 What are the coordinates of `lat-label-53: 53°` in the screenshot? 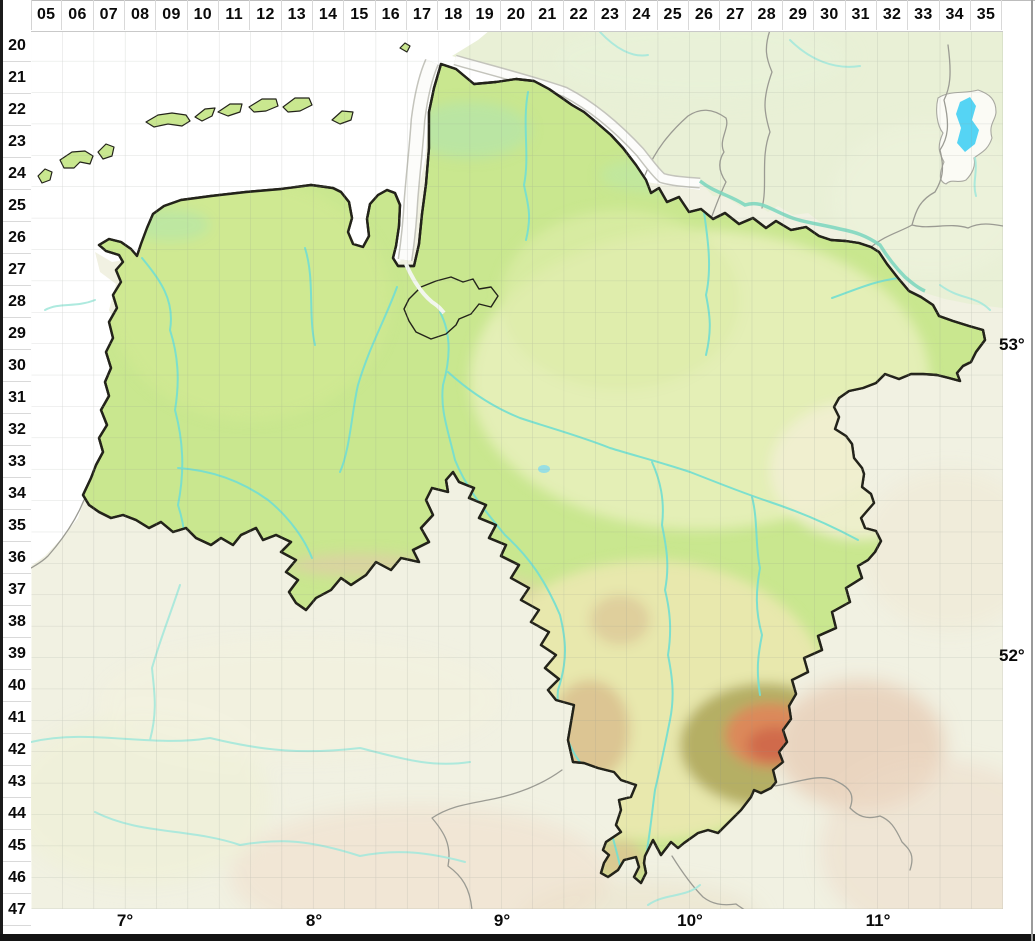 It's located at (1012, 344).